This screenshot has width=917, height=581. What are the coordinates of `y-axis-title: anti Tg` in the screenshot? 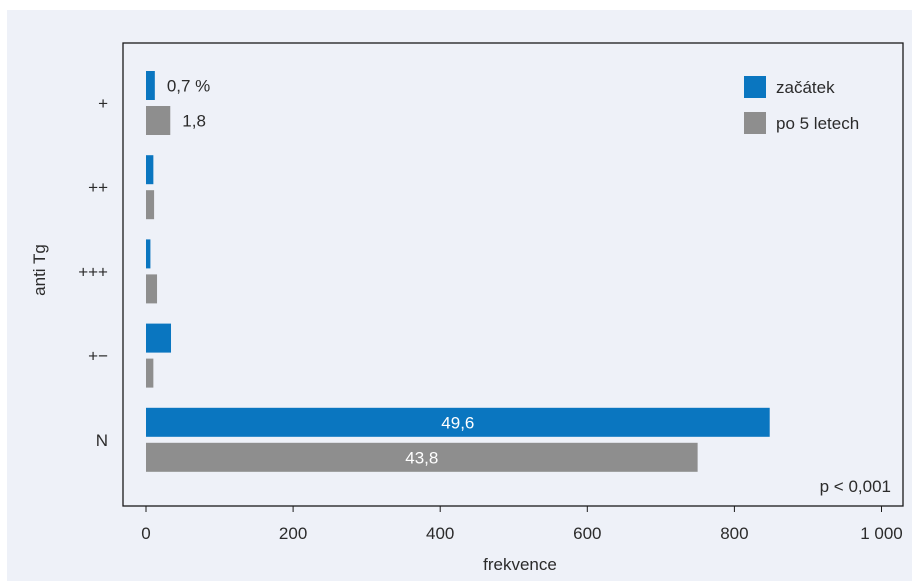 It's located at (39, 270).